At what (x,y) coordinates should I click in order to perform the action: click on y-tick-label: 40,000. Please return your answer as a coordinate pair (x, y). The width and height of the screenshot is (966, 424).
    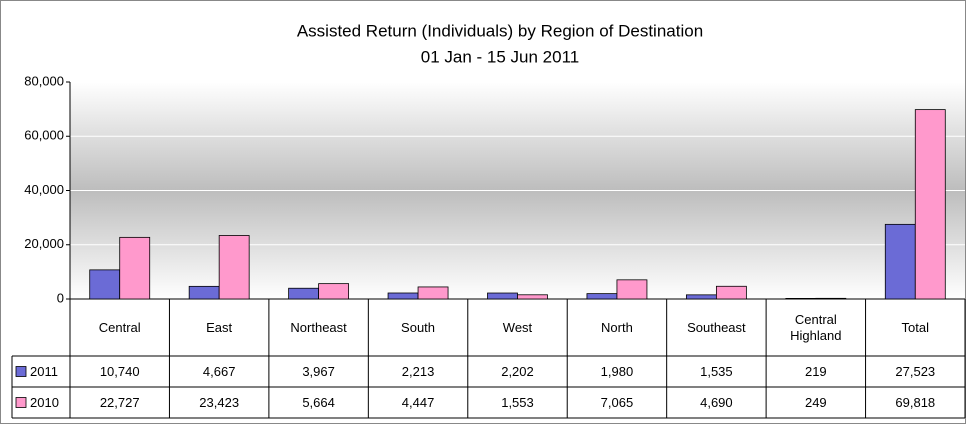
    Looking at the image, I should click on (44, 189).